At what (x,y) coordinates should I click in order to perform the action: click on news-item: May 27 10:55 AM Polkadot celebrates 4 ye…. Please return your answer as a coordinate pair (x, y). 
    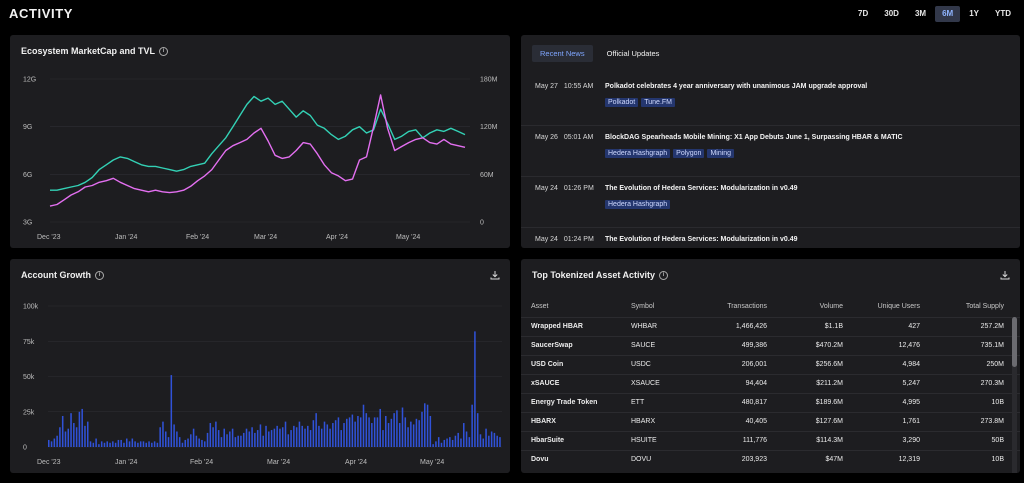
    Looking at the image, I should click on (770, 100).